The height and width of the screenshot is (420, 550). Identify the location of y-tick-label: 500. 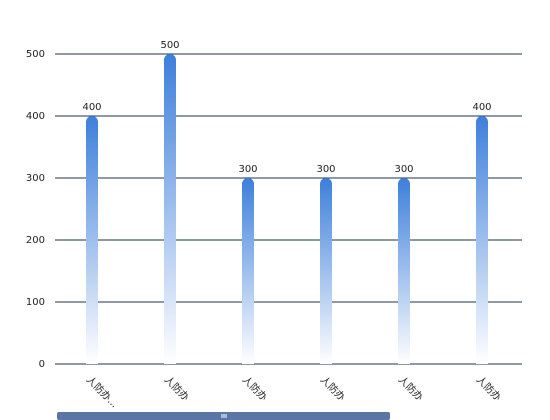
(35, 54).